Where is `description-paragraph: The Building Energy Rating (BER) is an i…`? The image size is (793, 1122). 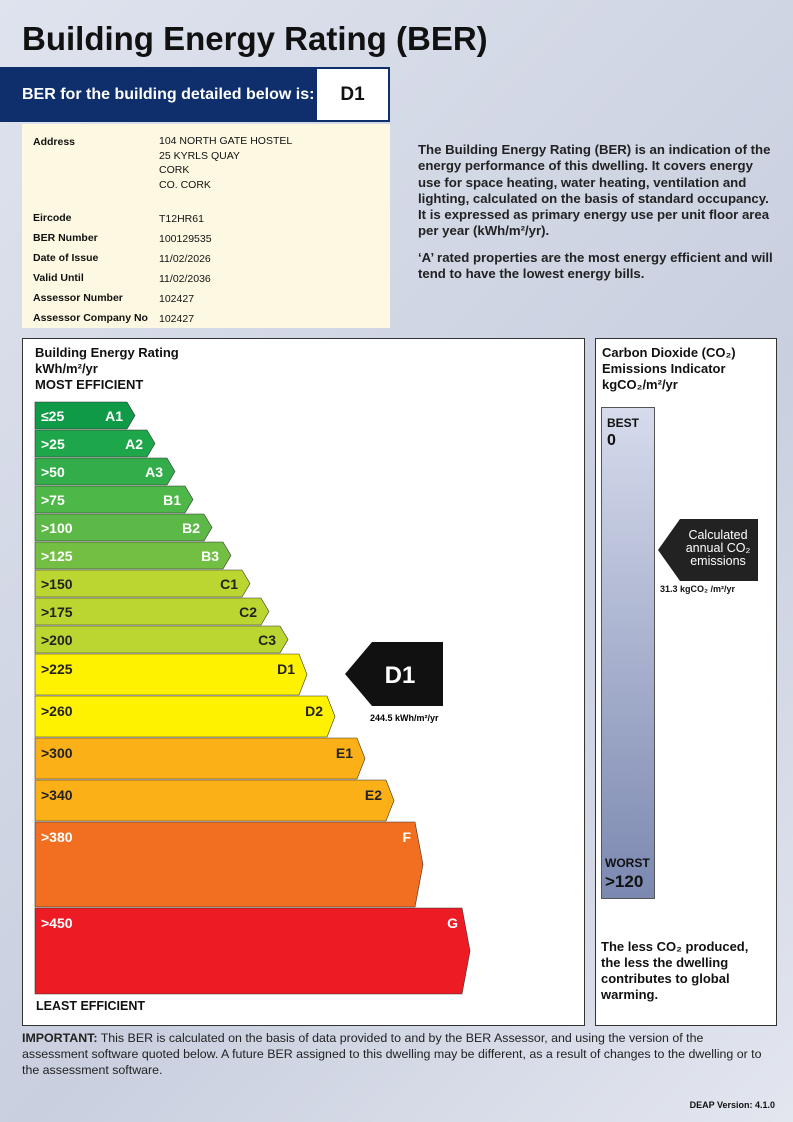
description-paragraph: The Building Energy Rating (BER) is an i… is located at coordinates (594, 190).